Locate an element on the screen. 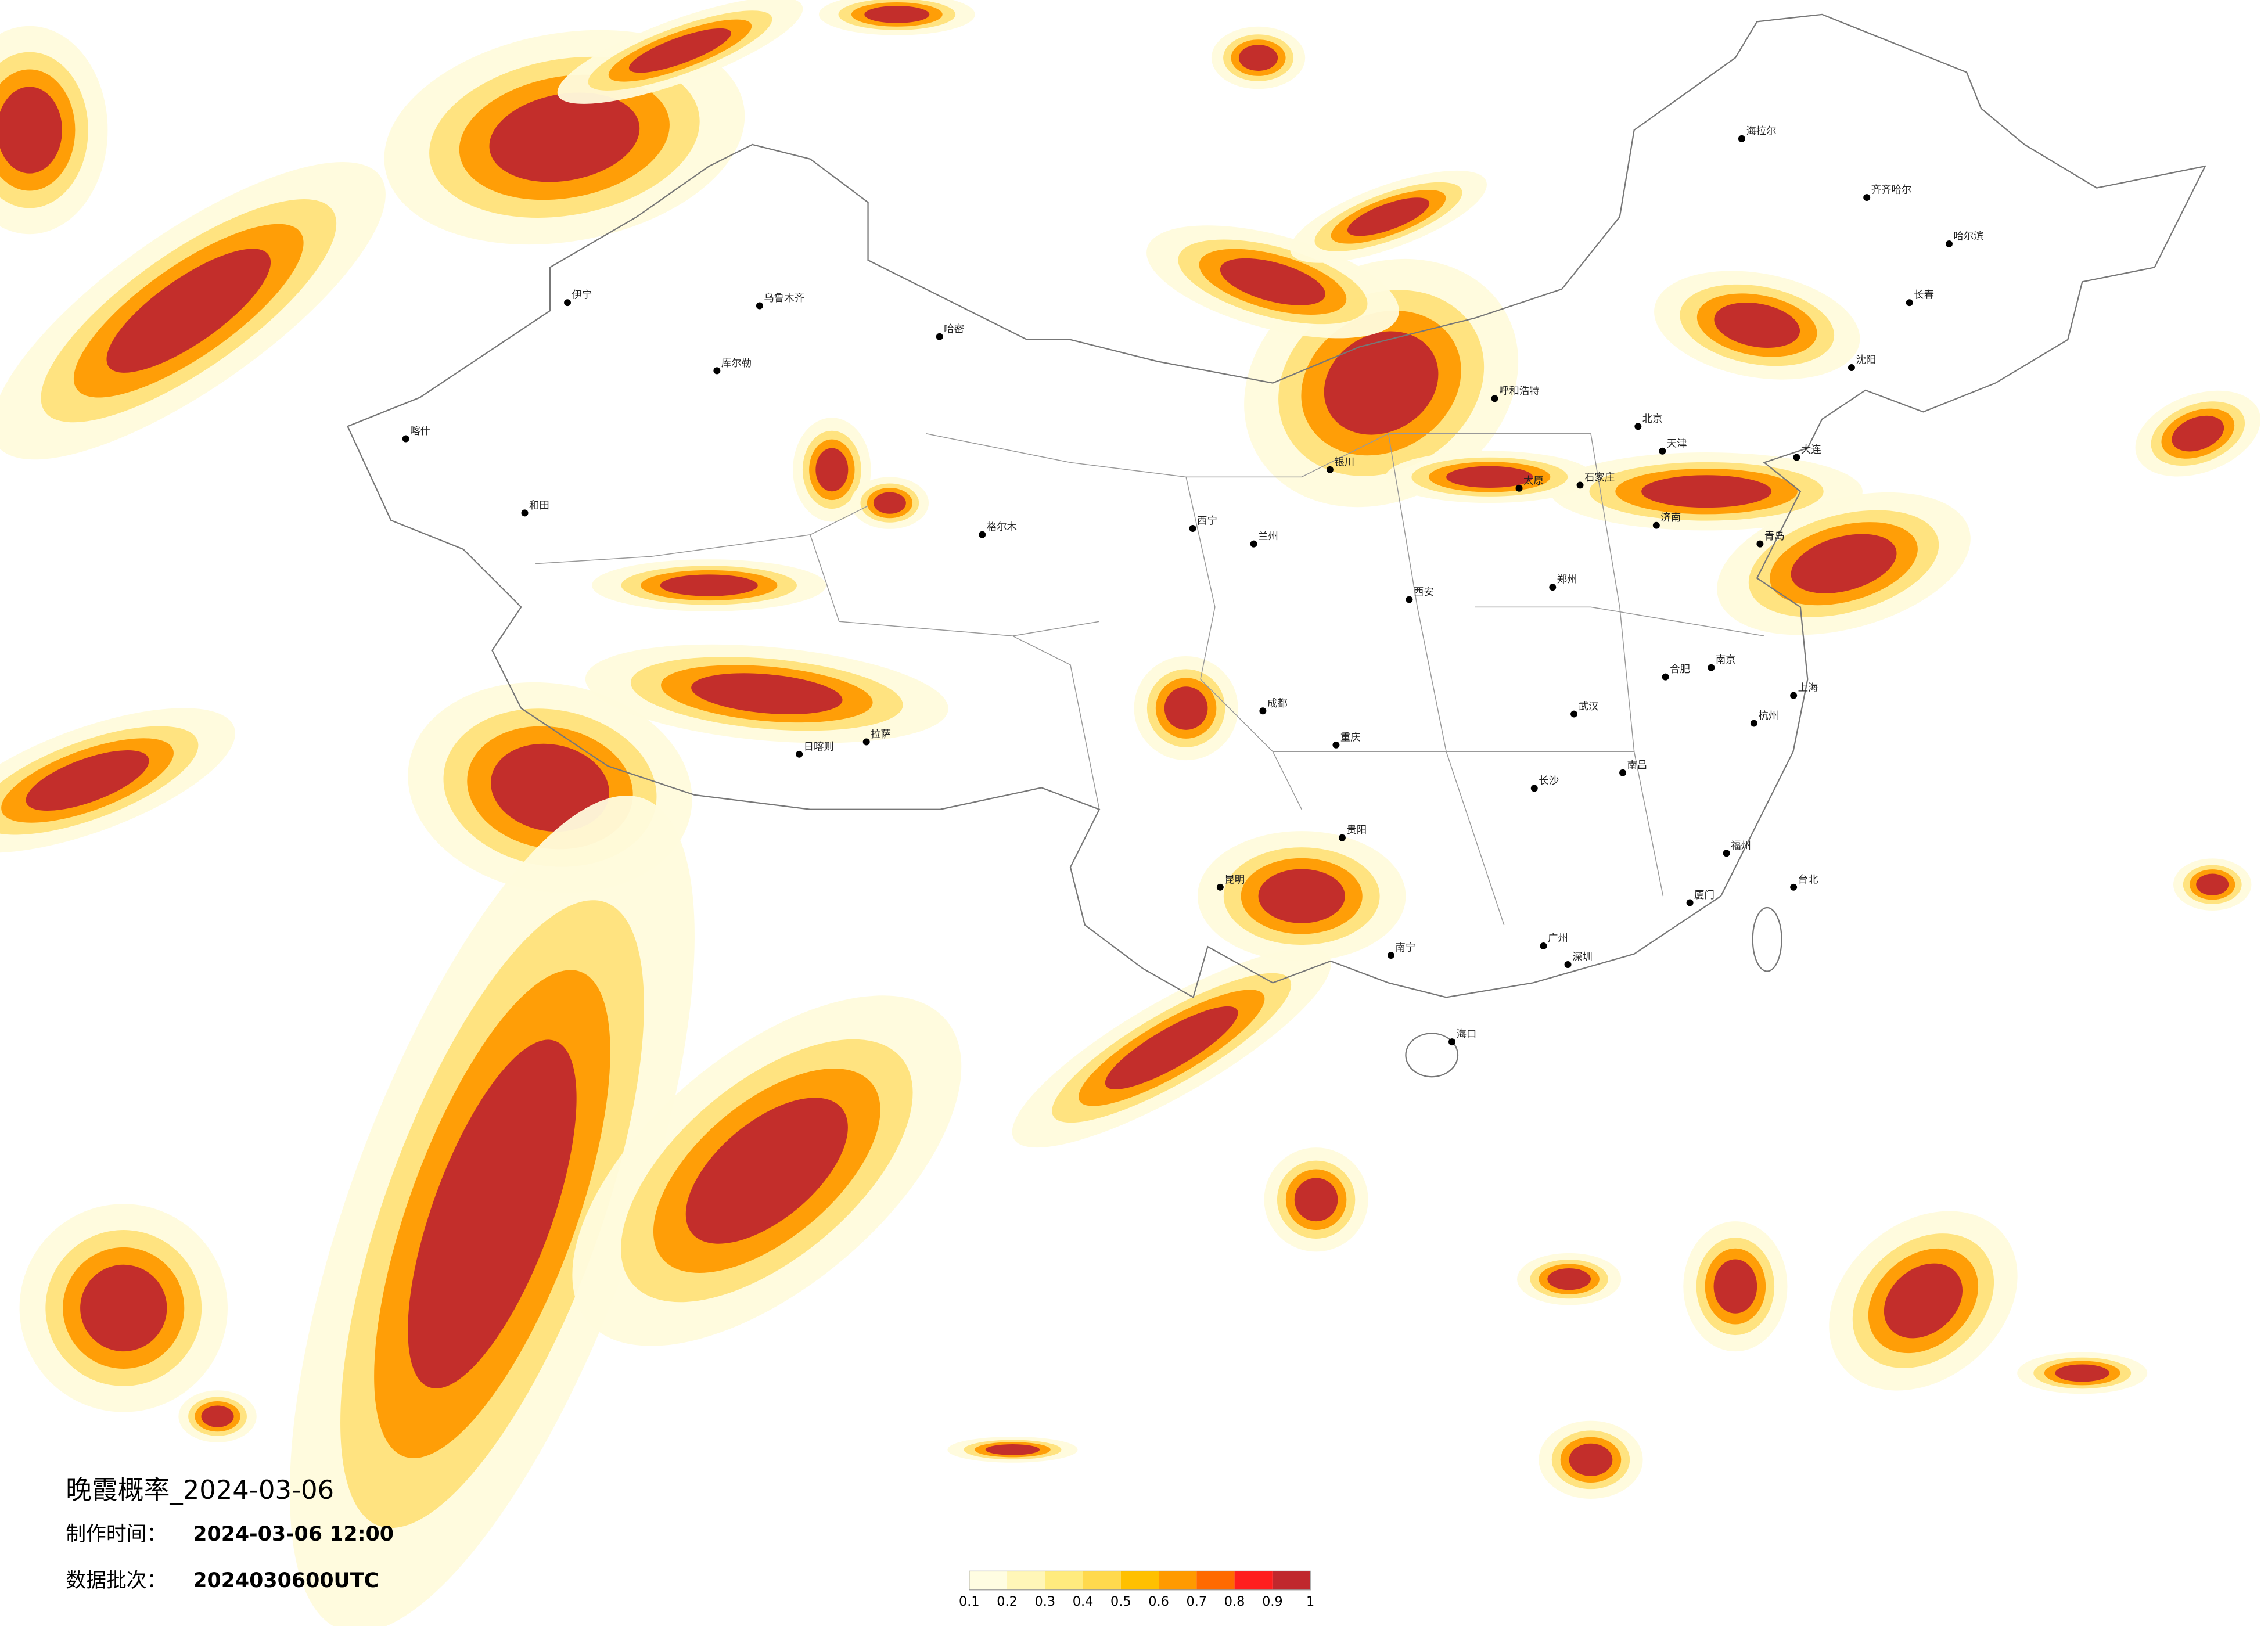  city-label: 西宁 is located at coordinates (1207, 521).